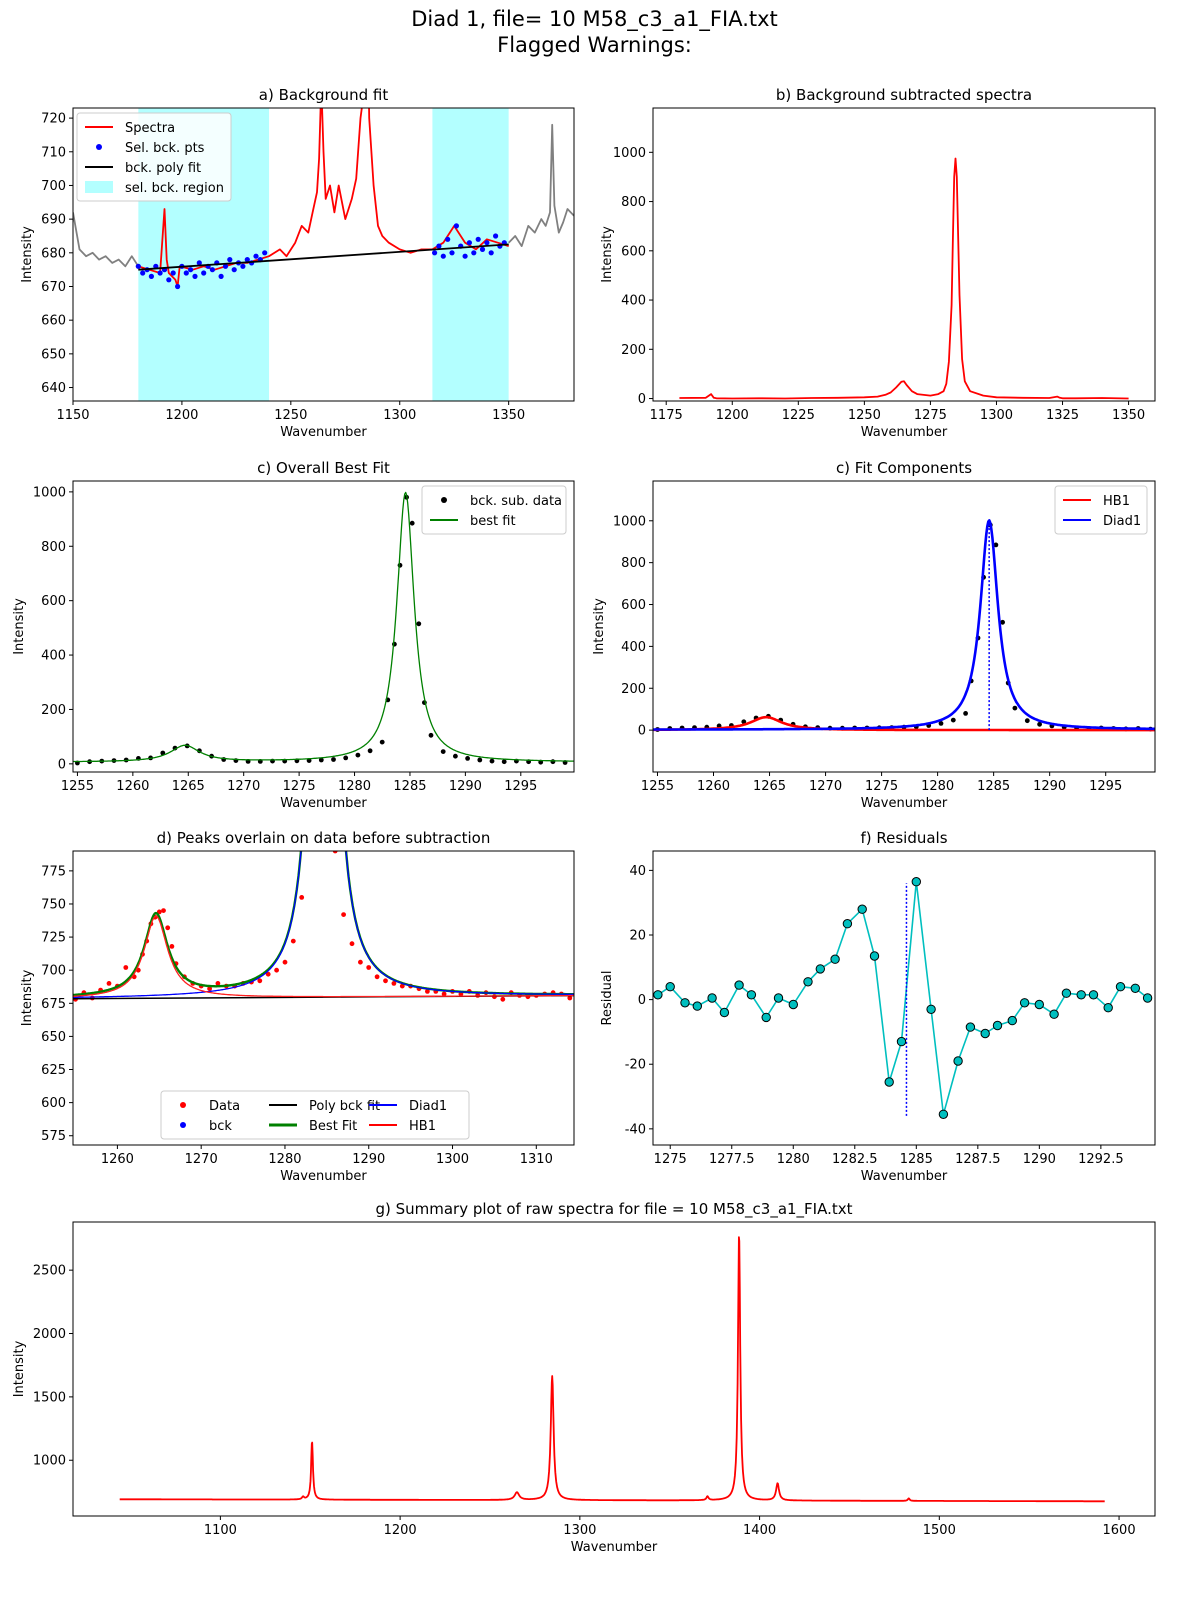 This screenshot has height=1605, width=1189. I want to click on x-tick-label: 1260, so click(132, 786).